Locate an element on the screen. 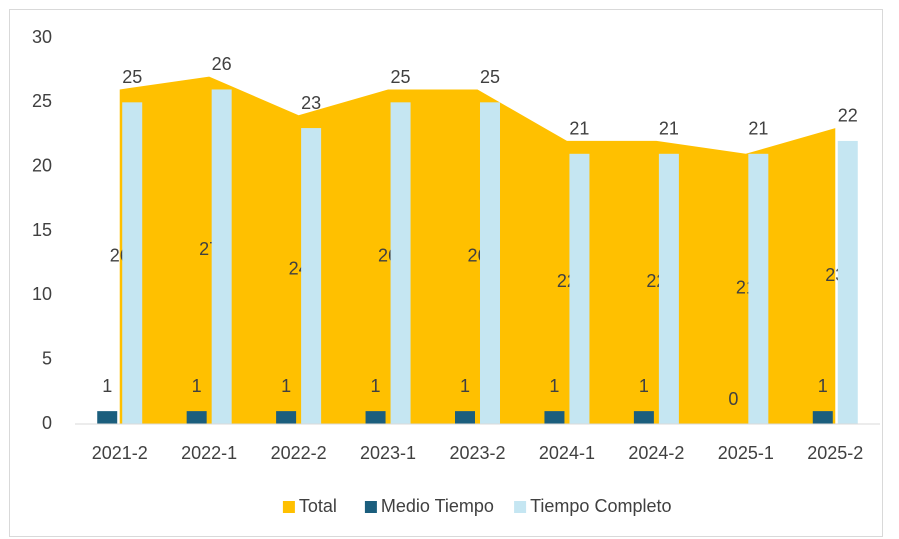 This screenshot has width=899, height=539. y-tick-label: 5 is located at coordinates (47, 358).